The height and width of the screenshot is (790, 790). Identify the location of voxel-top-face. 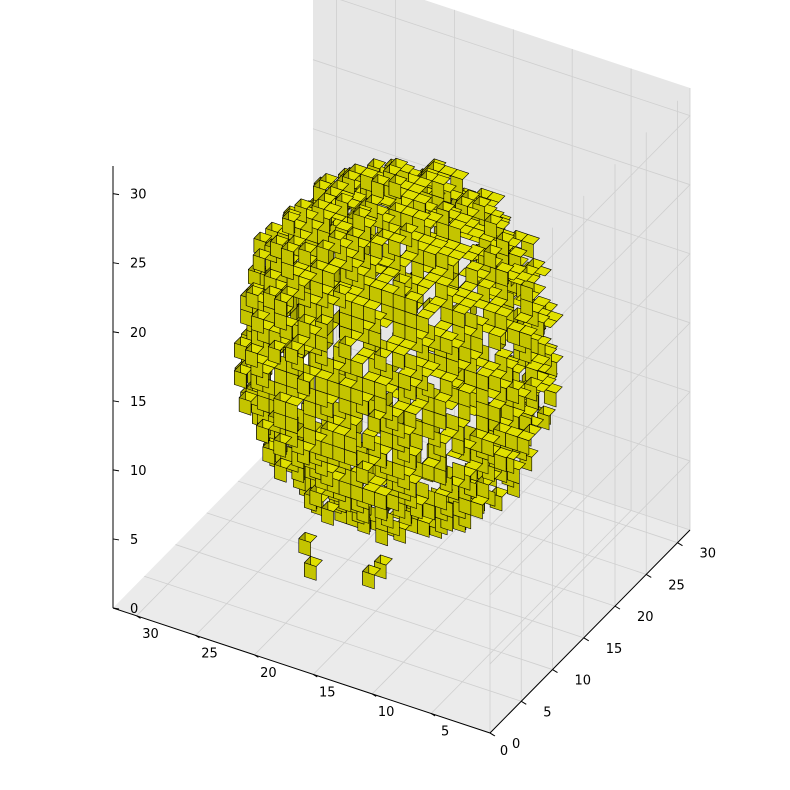
(523, 318).